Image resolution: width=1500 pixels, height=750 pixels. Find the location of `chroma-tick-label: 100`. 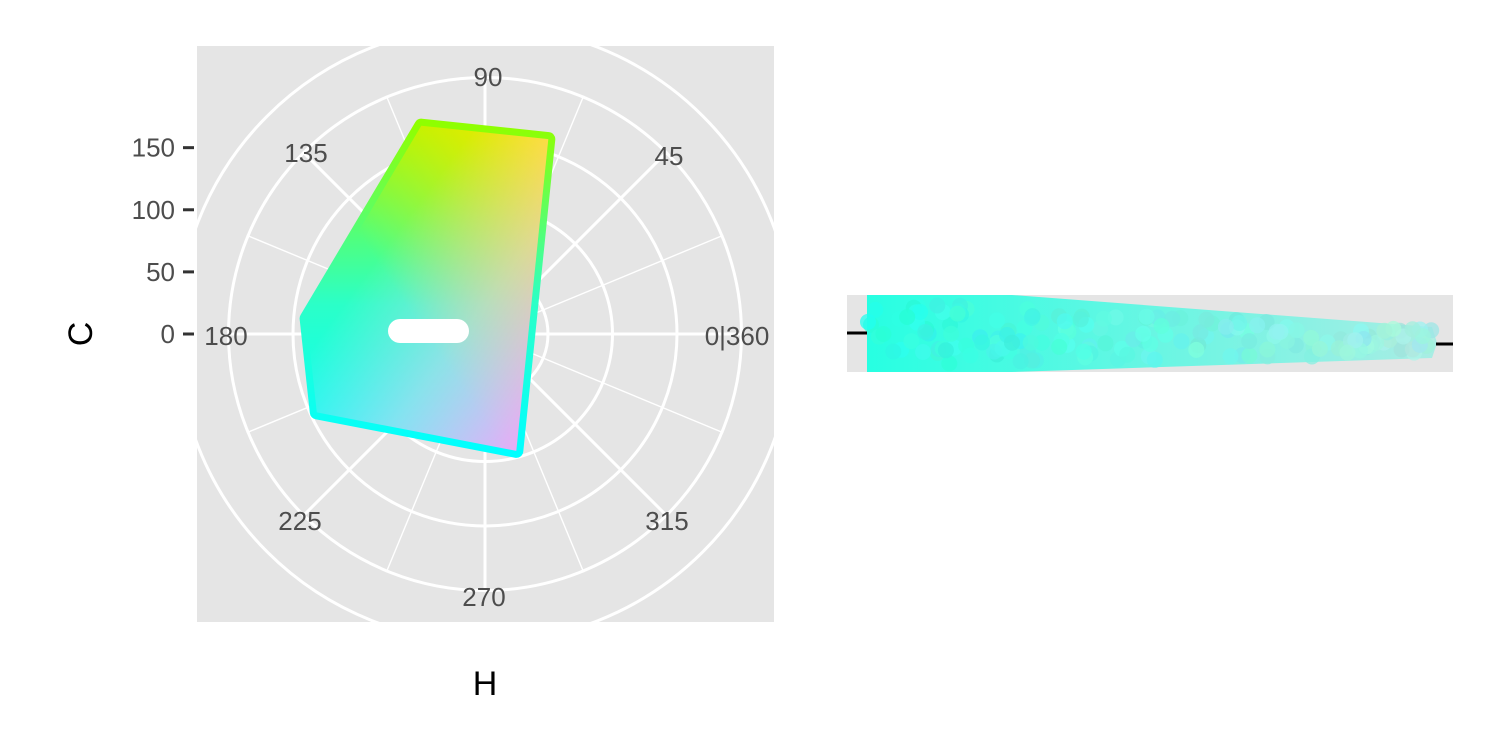

chroma-tick-label: 100 is located at coordinates (153, 210).